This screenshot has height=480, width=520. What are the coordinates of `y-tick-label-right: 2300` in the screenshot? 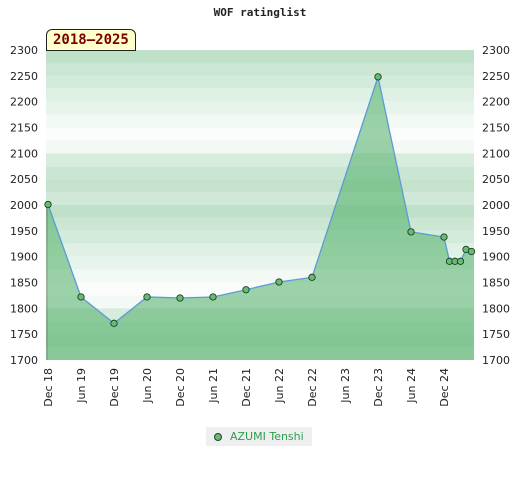 It's located at (496, 50).